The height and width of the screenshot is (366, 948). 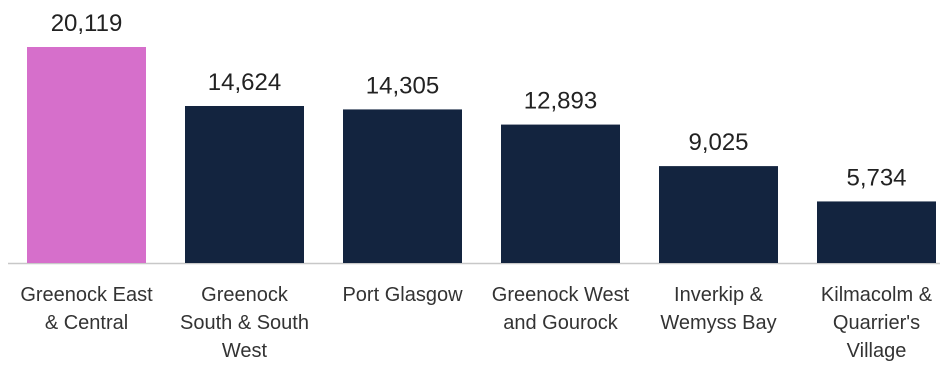 I want to click on bar-value-label-4: 12,893, so click(x=560, y=101).